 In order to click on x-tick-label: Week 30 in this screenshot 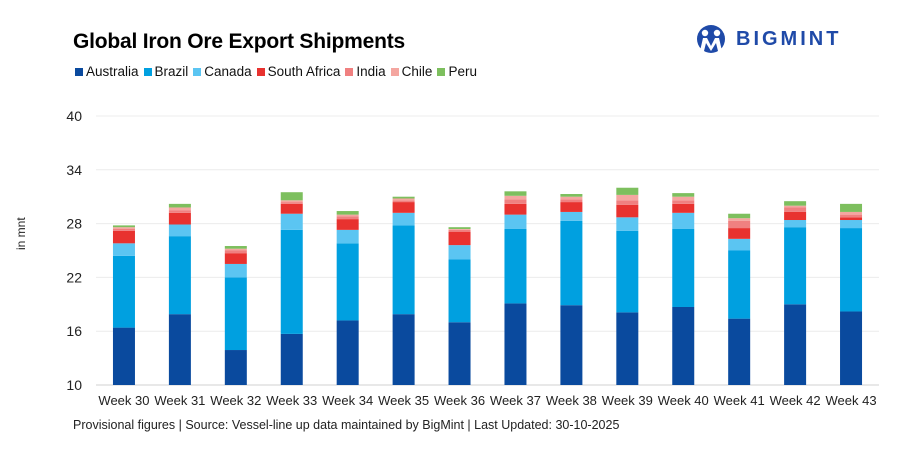, I will do `click(123, 400)`.